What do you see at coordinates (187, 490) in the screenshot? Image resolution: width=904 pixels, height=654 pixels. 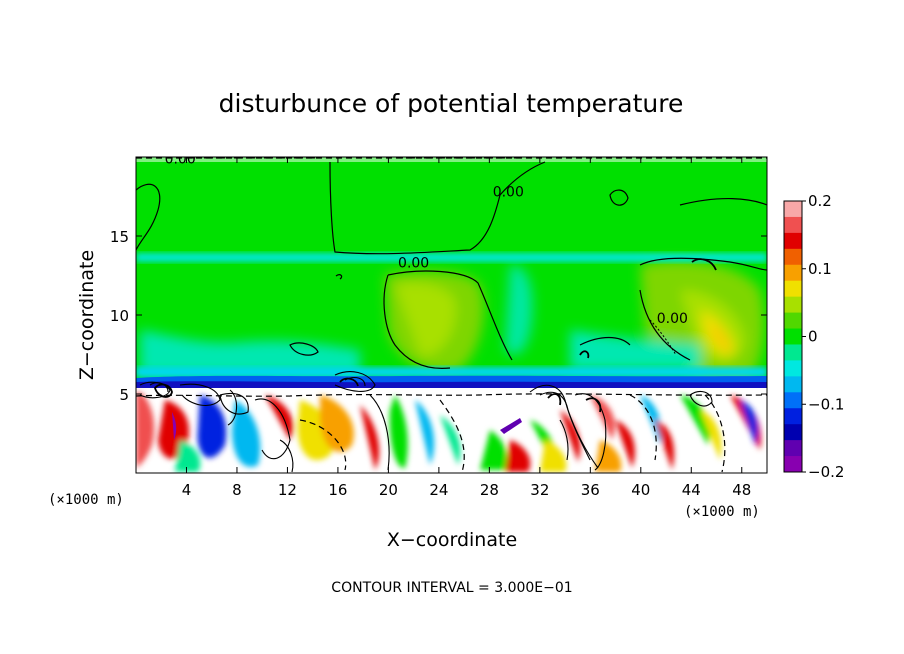 I see `x-tick-label: 4` at bounding box center [187, 490].